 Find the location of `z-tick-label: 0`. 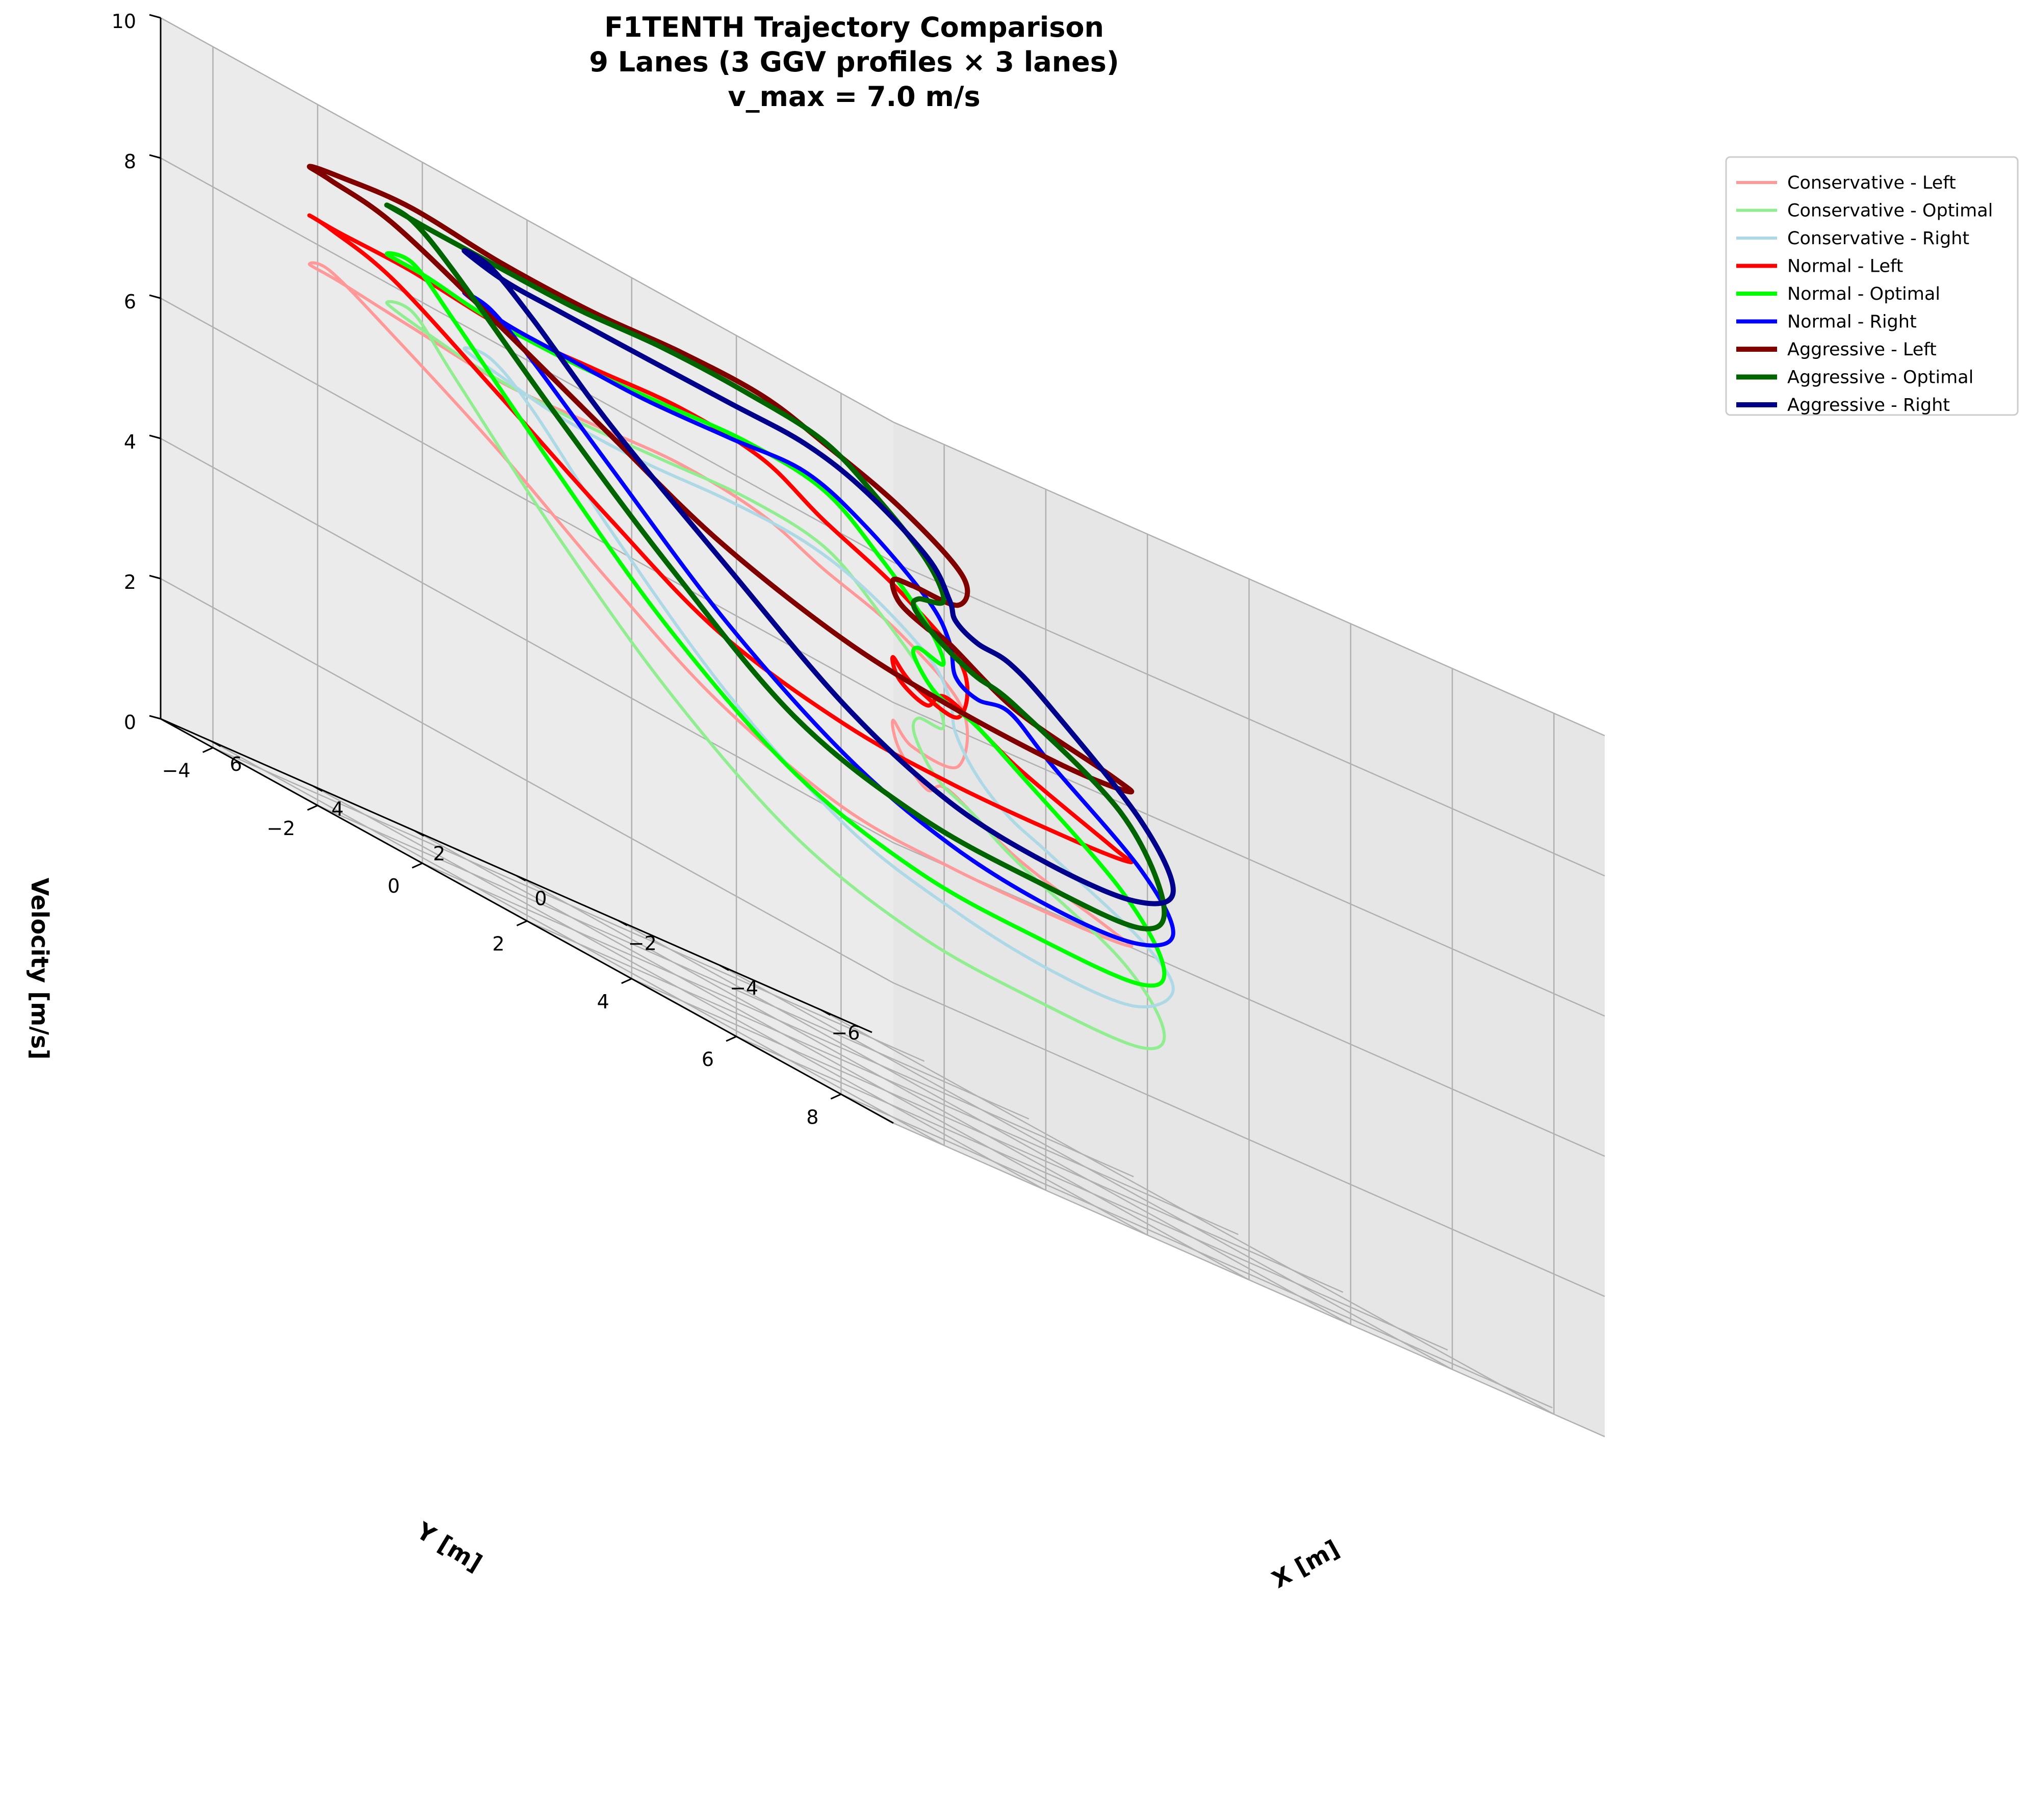

z-tick-label: 0 is located at coordinates (130, 722).